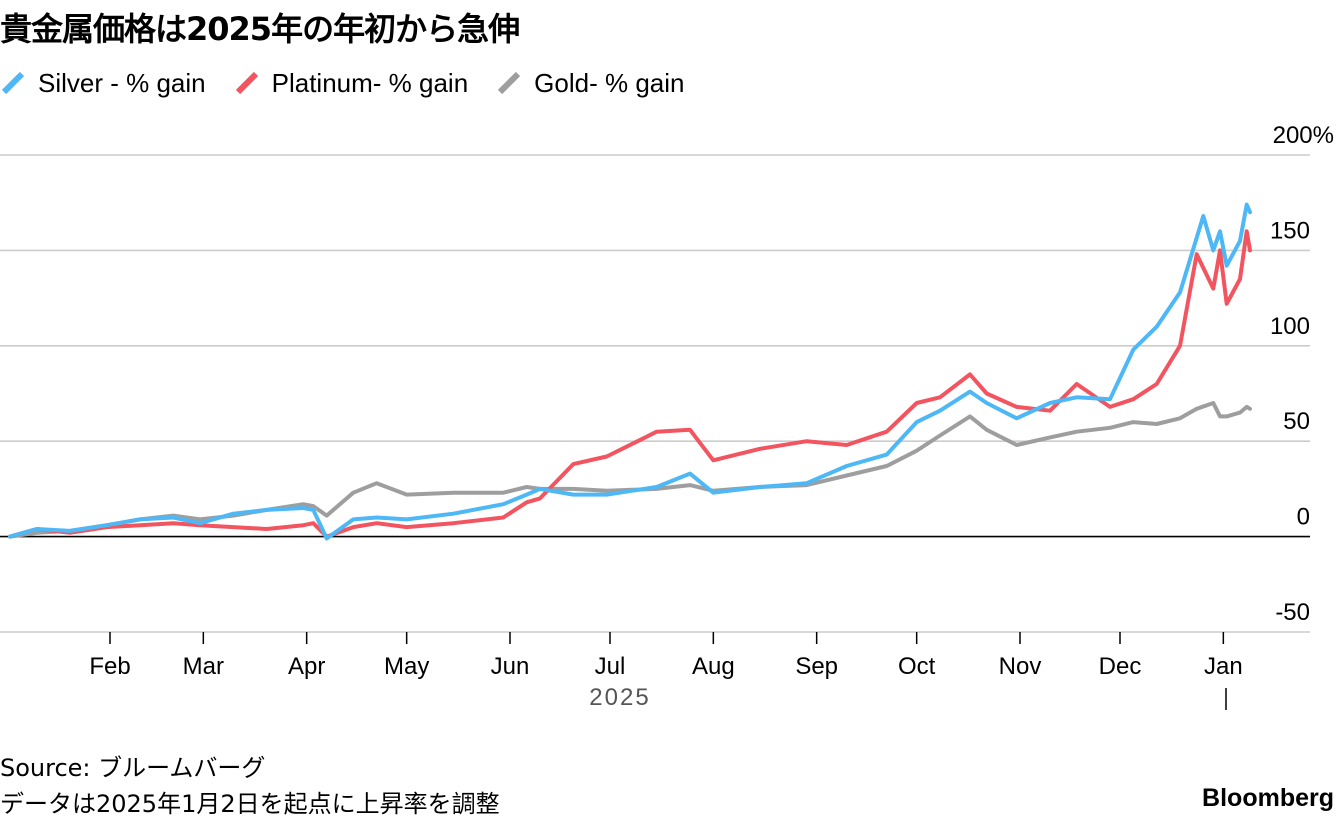 The image size is (1336, 819). I want to click on y-tick-label: 200%, so click(1303, 135).